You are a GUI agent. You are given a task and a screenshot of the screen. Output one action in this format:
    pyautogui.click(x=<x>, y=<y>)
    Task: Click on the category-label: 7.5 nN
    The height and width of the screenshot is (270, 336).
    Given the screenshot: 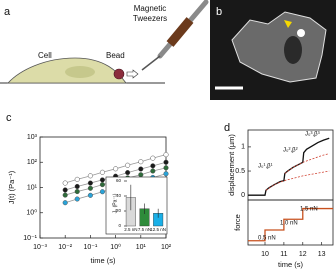 What is the action you would take?
    pyautogui.click(x=144, y=229)
    